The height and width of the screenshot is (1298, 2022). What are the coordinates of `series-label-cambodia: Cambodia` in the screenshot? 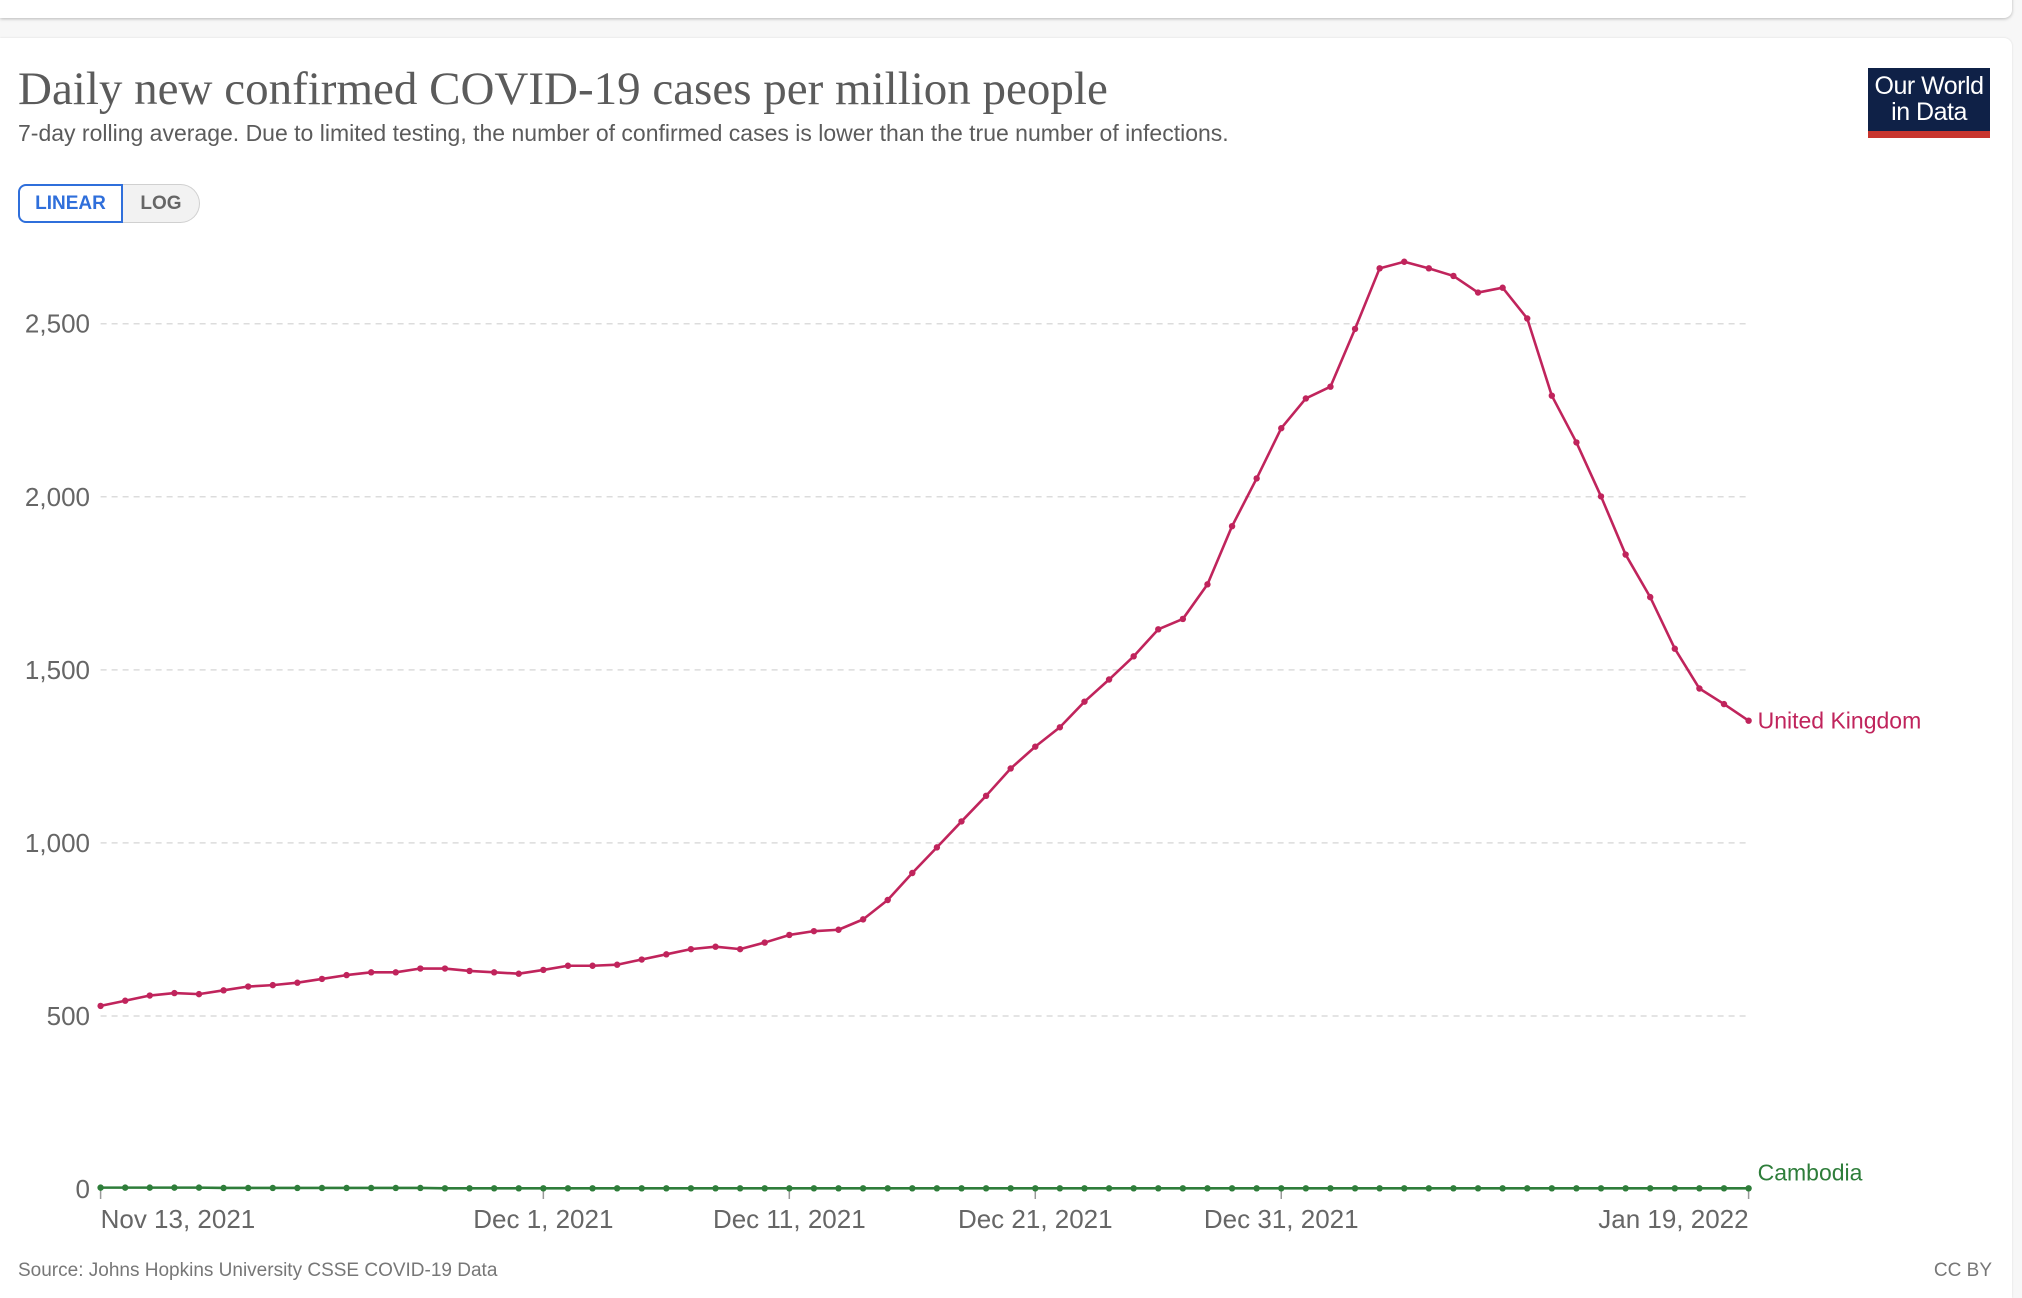 It's located at (1810, 1172).